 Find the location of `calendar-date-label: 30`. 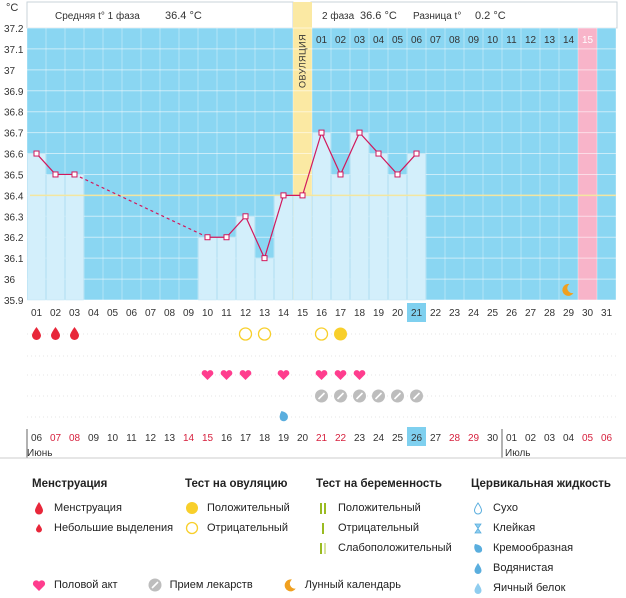

calendar-date-label: 30 is located at coordinates (493, 438).